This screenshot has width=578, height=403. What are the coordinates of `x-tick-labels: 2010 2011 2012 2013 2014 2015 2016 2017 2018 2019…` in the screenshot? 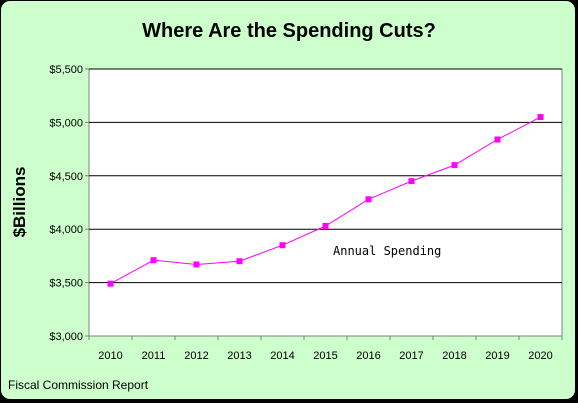 It's located at (325, 356).